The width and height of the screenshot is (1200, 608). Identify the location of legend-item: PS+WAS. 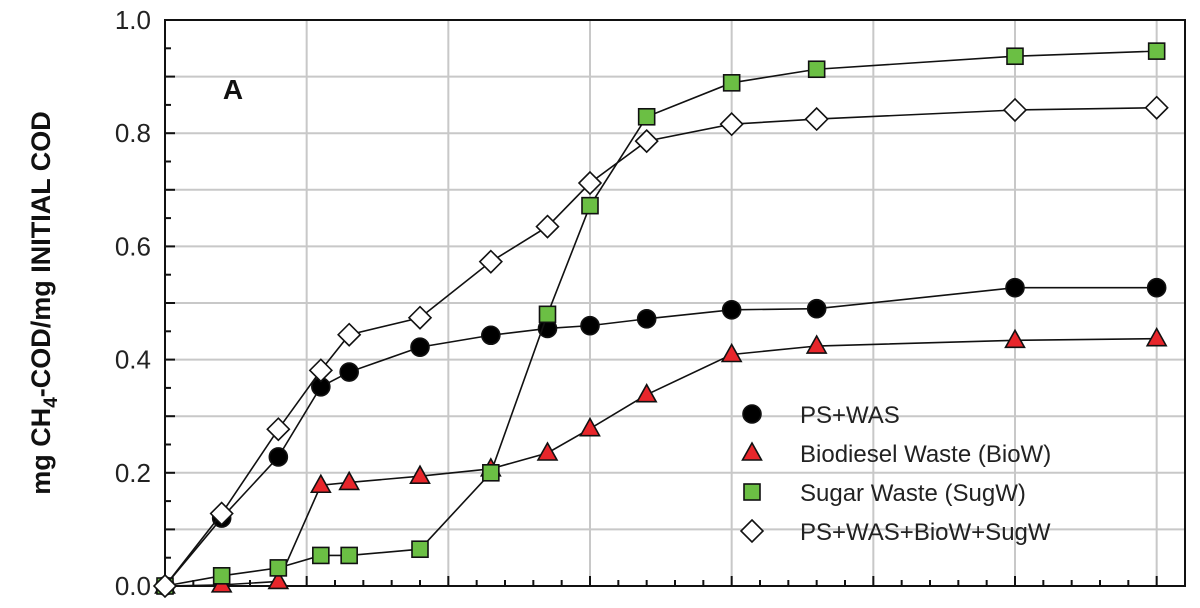
(821, 415).